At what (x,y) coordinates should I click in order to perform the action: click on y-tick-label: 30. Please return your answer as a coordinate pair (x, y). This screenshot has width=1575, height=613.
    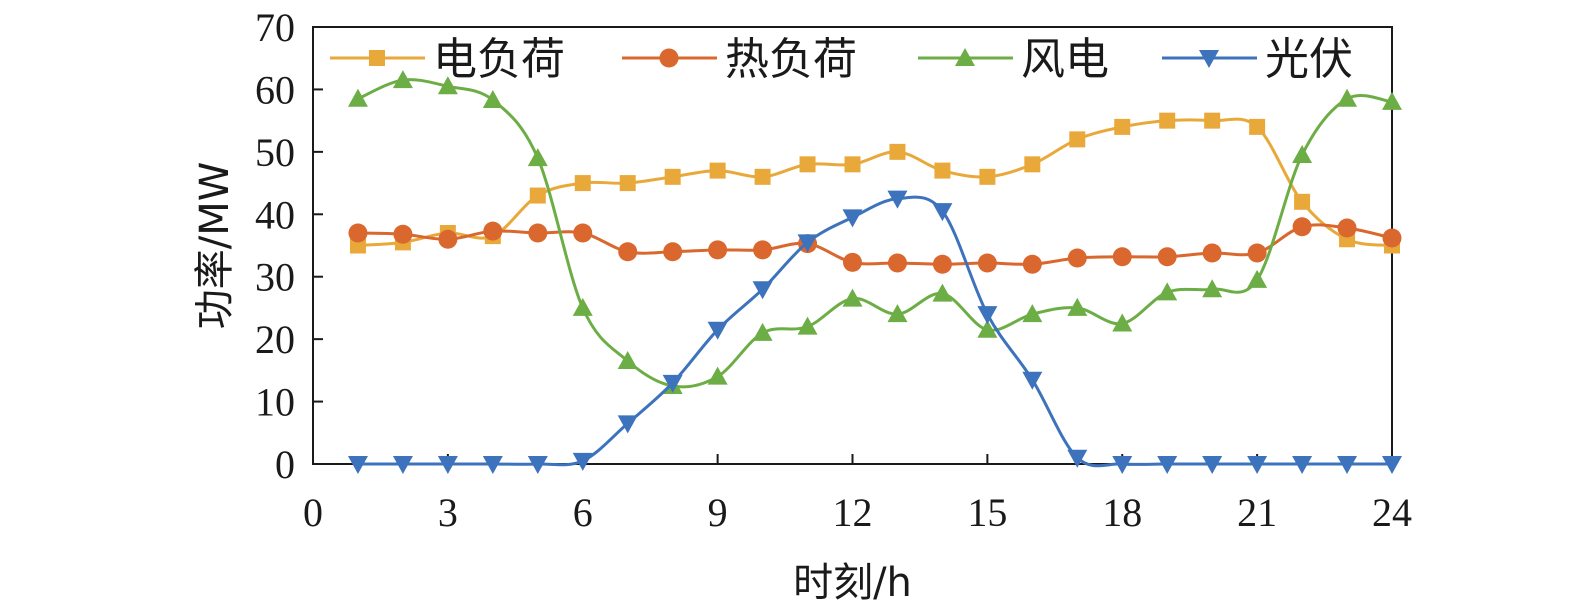
    Looking at the image, I should click on (275, 277).